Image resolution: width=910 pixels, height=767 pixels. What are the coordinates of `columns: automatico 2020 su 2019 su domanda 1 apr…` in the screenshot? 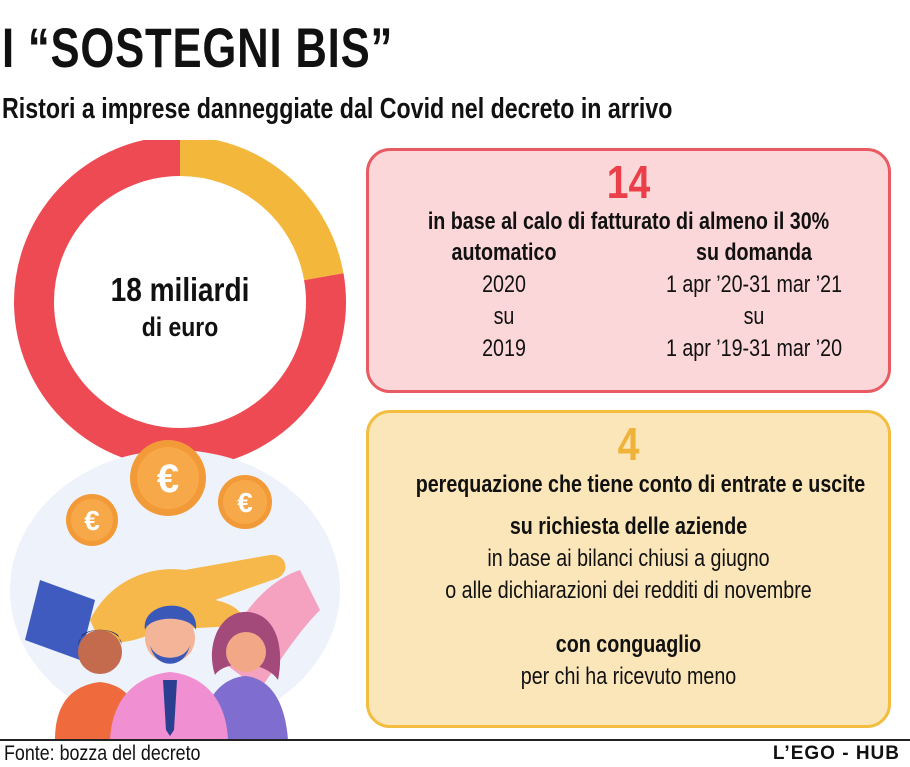 It's located at (628, 301).